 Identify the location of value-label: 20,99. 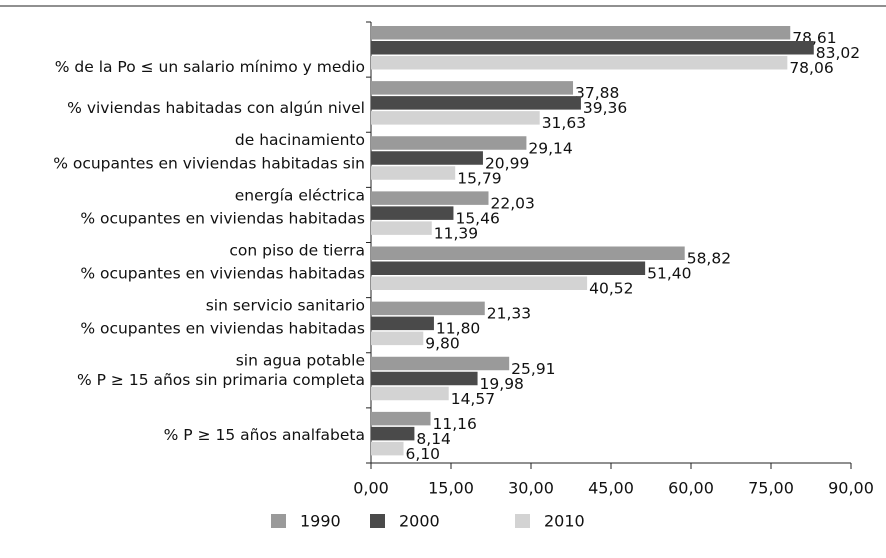
(507, 163).